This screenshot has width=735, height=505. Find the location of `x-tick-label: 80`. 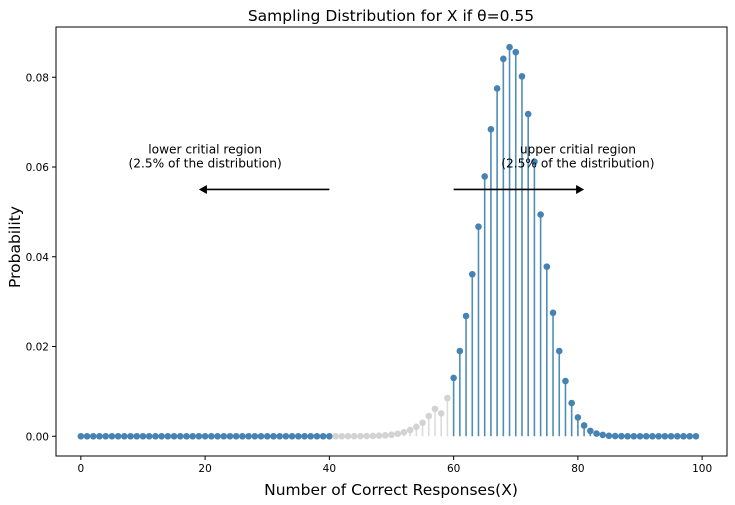

x-tick-label: 80 is located at coordinates (577, 469).